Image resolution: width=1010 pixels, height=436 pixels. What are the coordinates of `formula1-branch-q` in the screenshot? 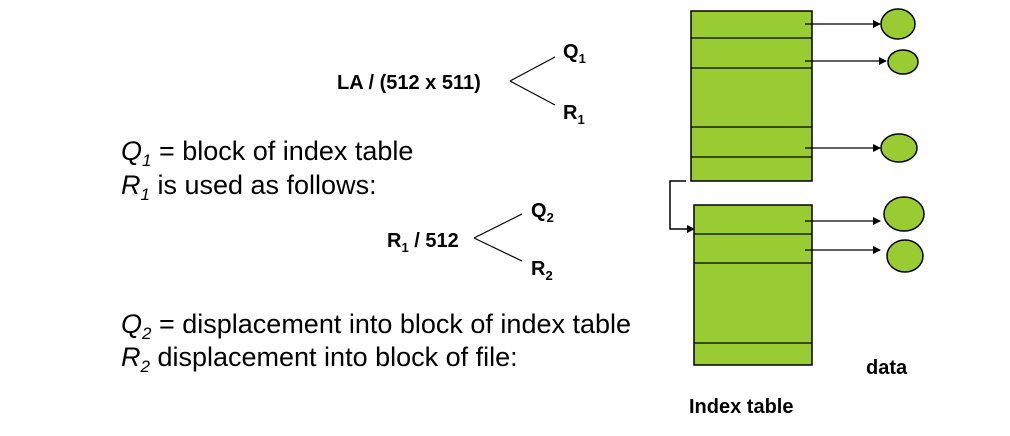 It's located at (532, 69).